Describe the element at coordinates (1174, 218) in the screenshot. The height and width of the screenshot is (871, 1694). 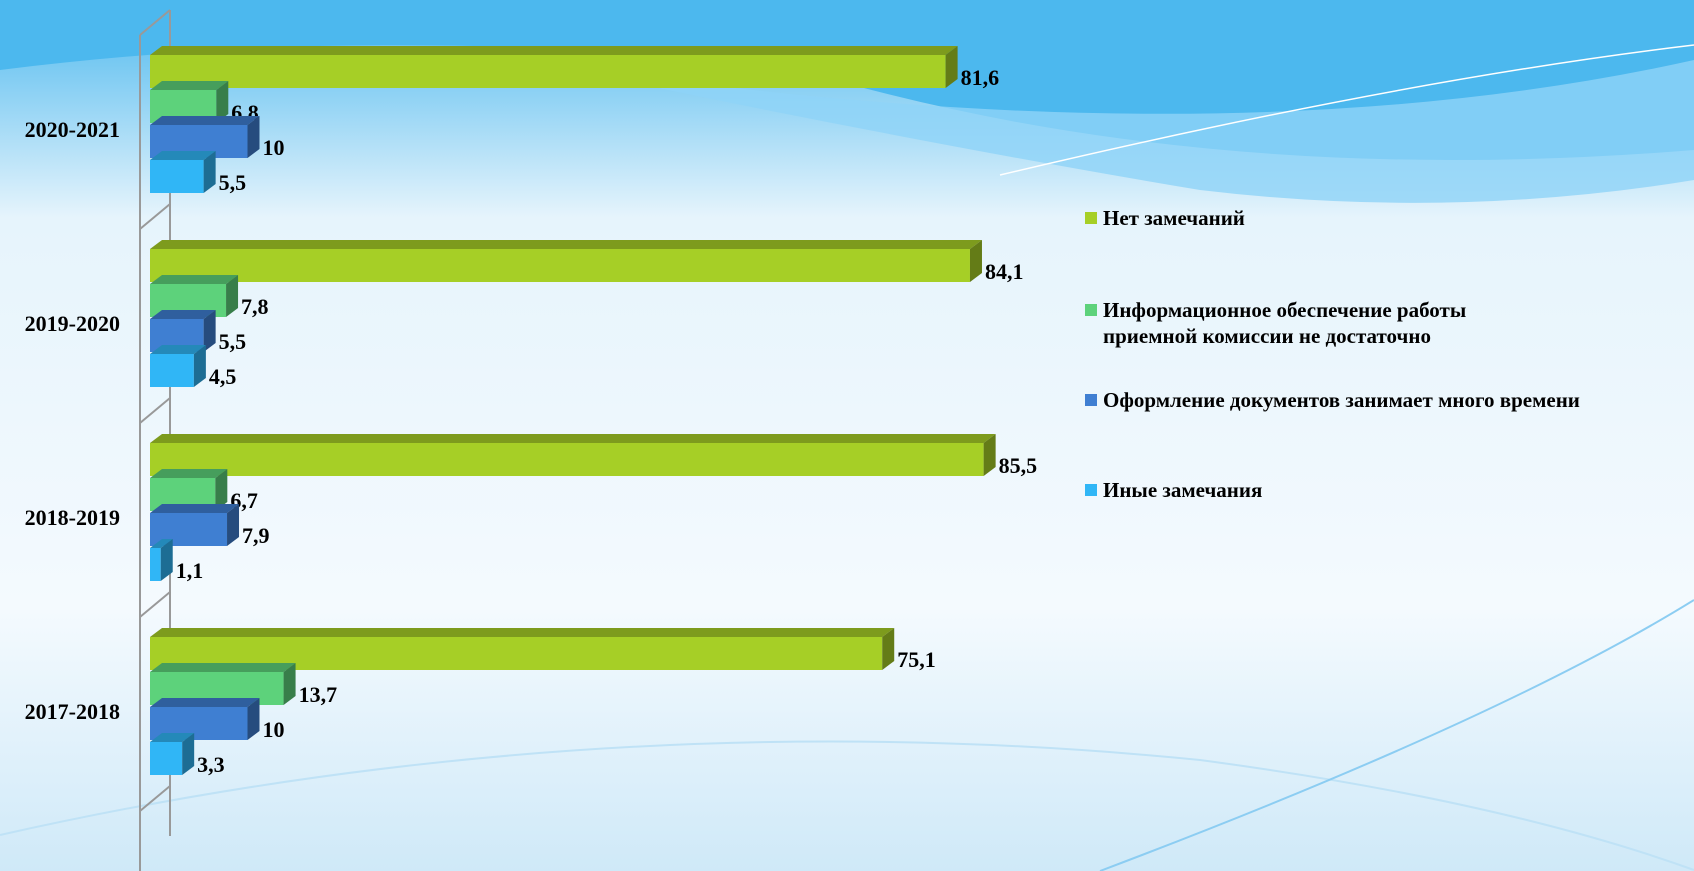
I see `legend-label: Нет замечаний` at that location.